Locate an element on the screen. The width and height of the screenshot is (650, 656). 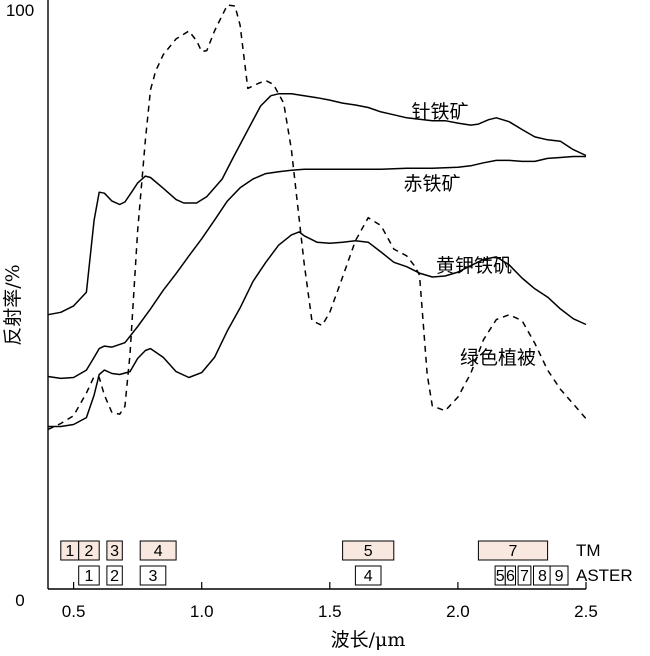
tm-band-label: 2 is located at coordinates (89, 551).